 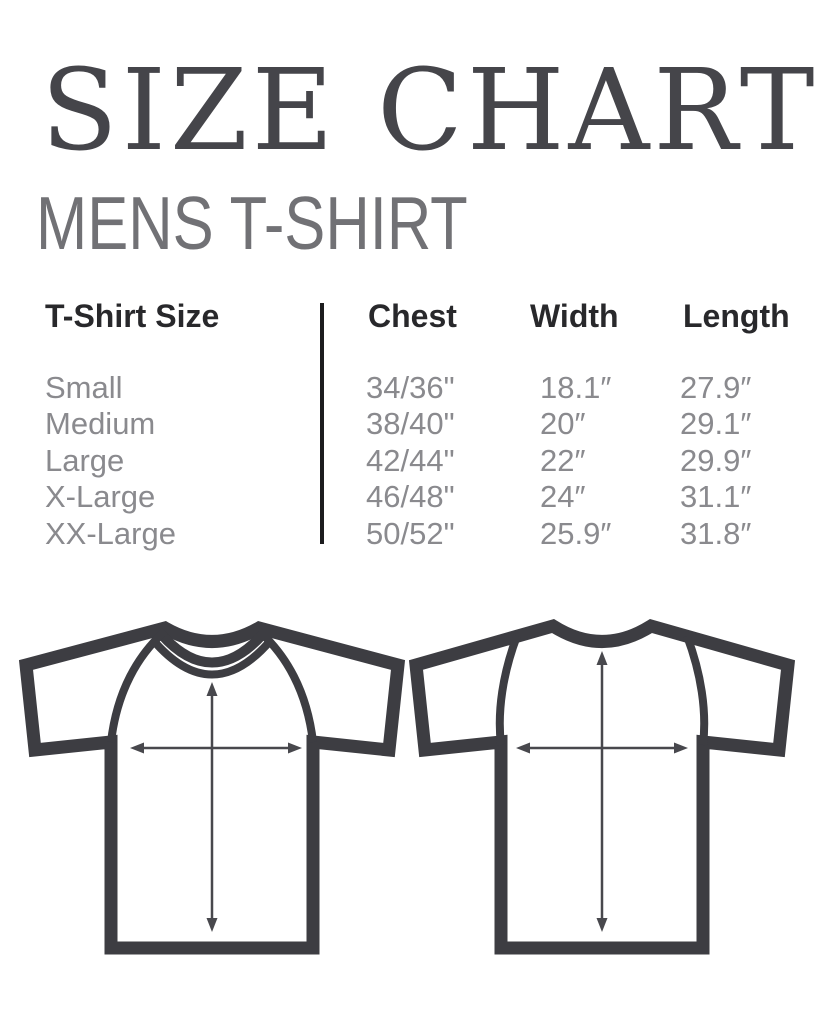 What do you see at coordinates (576, 387) in the screenshot?
I see `width-value: 18.1″` at bounding box center [576, 387].